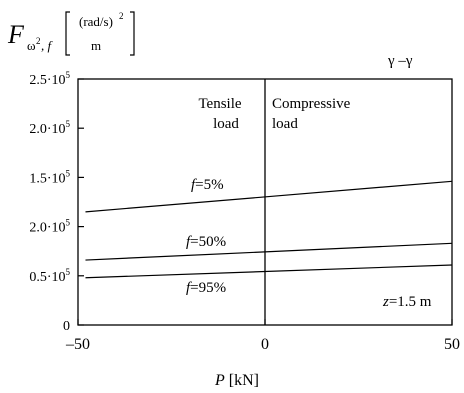 This screenshot has height=393, width=464. What do you see at coordinates (219, 104) in the screenshot?
I see `region-left-line1: Tensile` at bounding box center [219, 104].